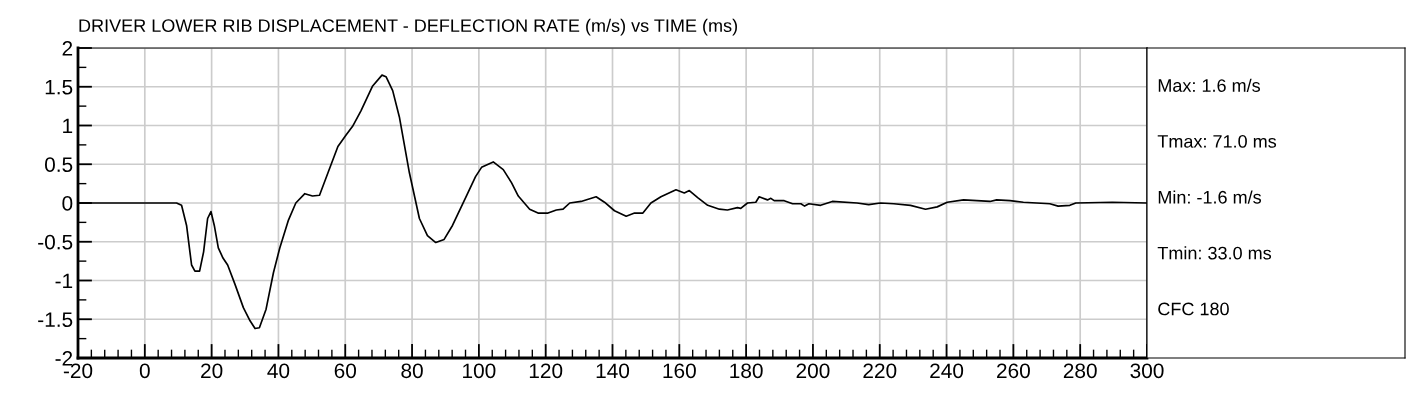 The image size is (1409, 409). Describe the element at coordinates (55, 319) in the screenshot. I see `y-tick-label: -1.5` at that location.